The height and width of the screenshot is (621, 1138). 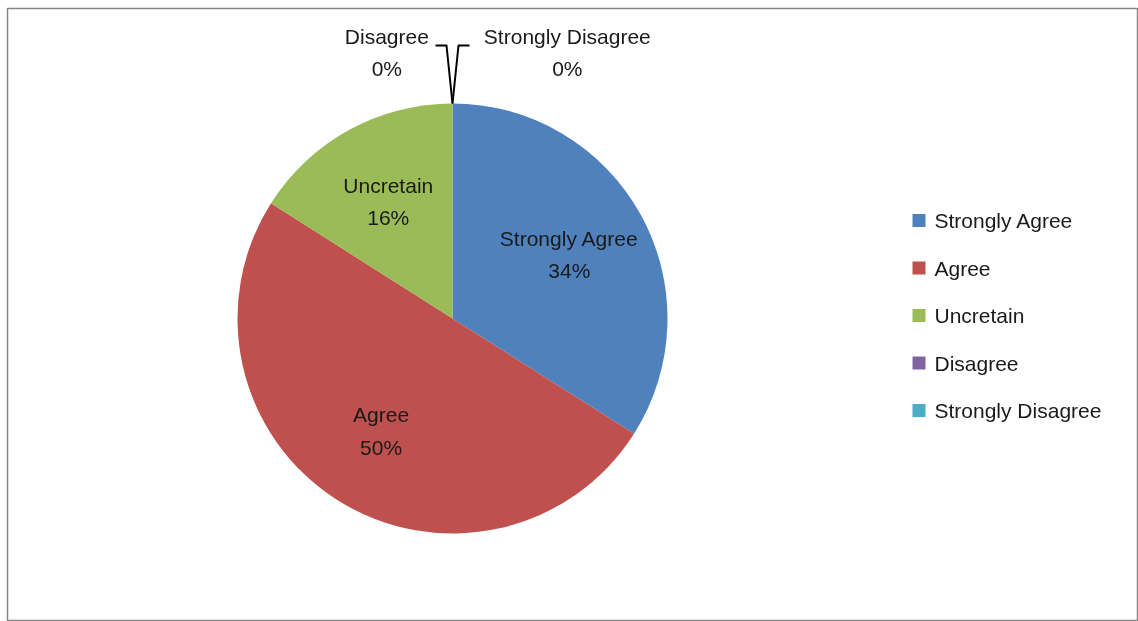 I want to click on legend-label: Uncretain, so click(x=979, y=315).